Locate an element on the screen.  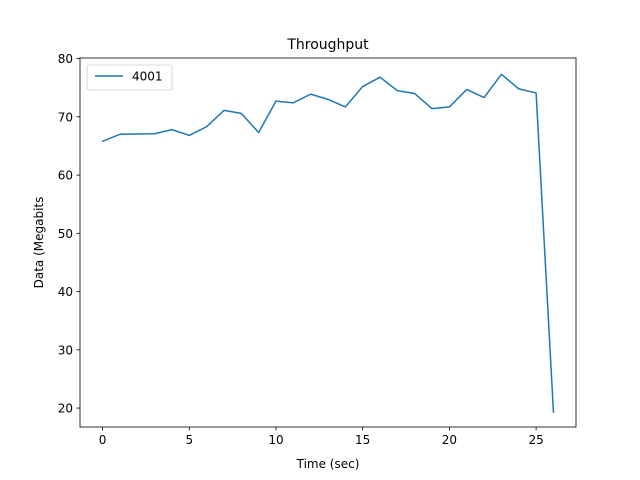
y-axis-ticks: 20 30 40 50 60 70 80 is located at coordinates (69, 234).